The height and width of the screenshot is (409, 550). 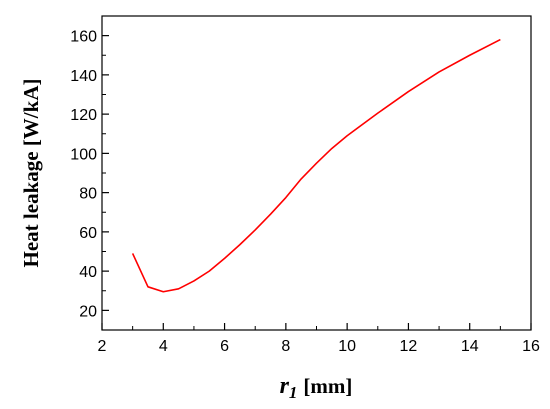 I want to click on x-axis-title: r1 [mm], so click(x=316, y=387).